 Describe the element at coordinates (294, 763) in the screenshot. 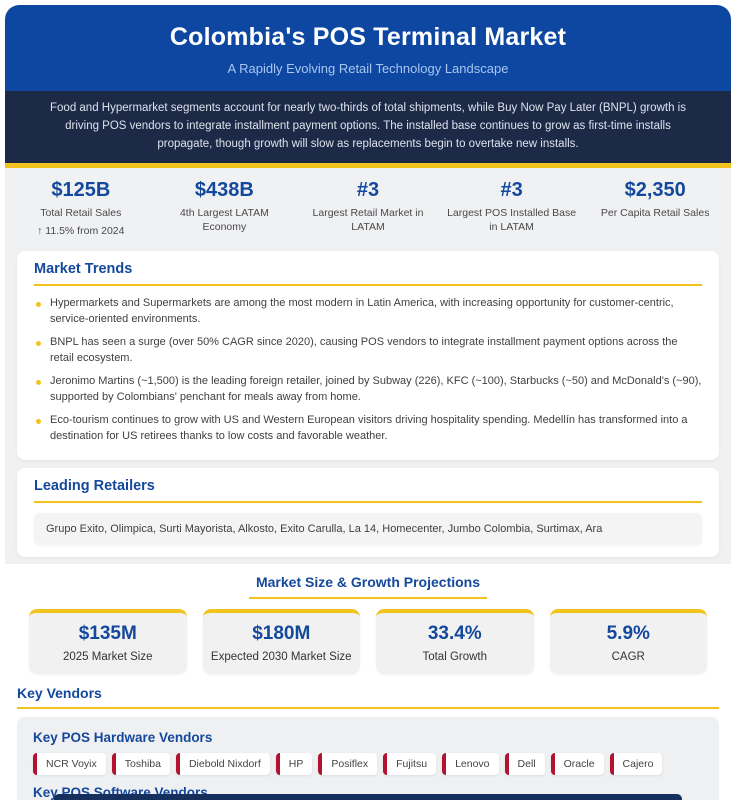

I see `vendor-chip: HP` at that location.